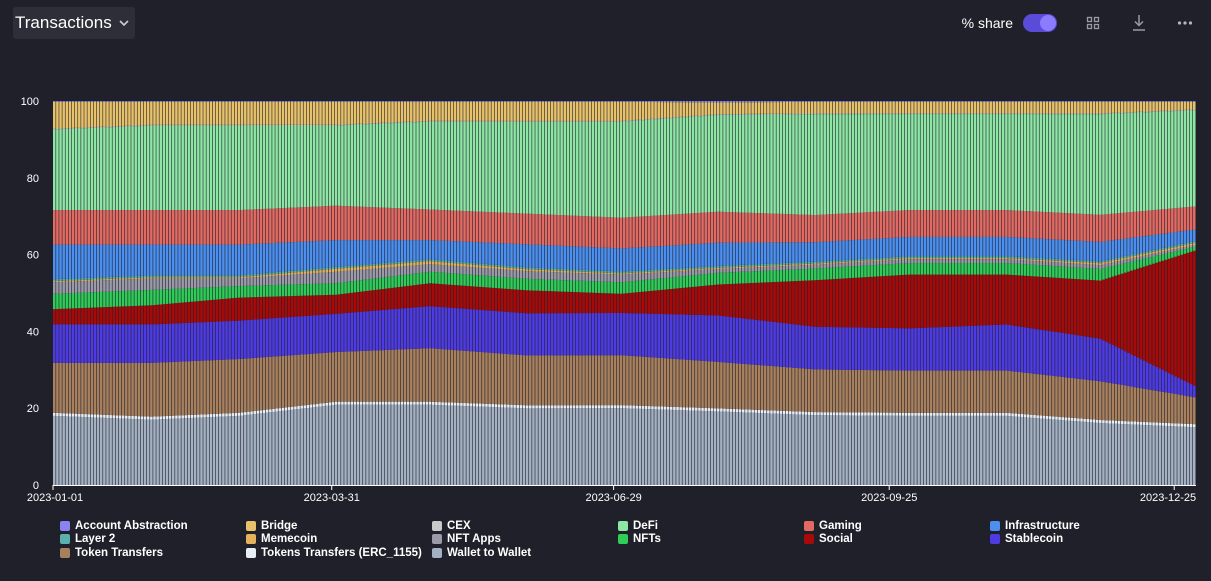 The image size is (1211, 581). Describe the element at coordinates (1093, 23) in the screenshot. I see `grid-icon` at that location.